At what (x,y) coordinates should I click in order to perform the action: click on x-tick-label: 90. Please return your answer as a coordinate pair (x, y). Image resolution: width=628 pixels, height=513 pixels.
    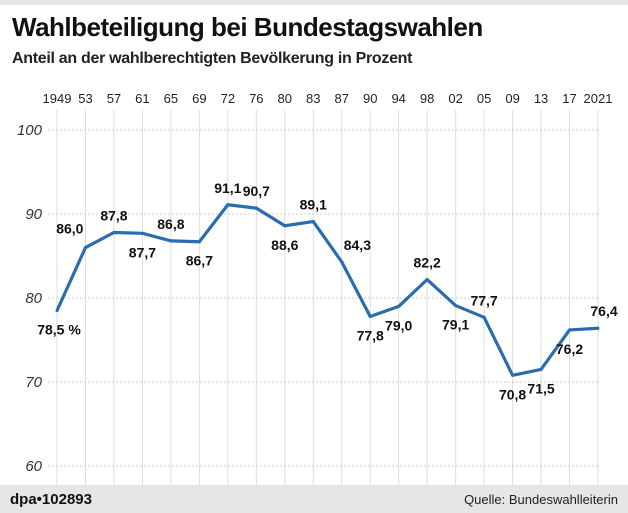
    Looking at the image, I should click on (370, 98).